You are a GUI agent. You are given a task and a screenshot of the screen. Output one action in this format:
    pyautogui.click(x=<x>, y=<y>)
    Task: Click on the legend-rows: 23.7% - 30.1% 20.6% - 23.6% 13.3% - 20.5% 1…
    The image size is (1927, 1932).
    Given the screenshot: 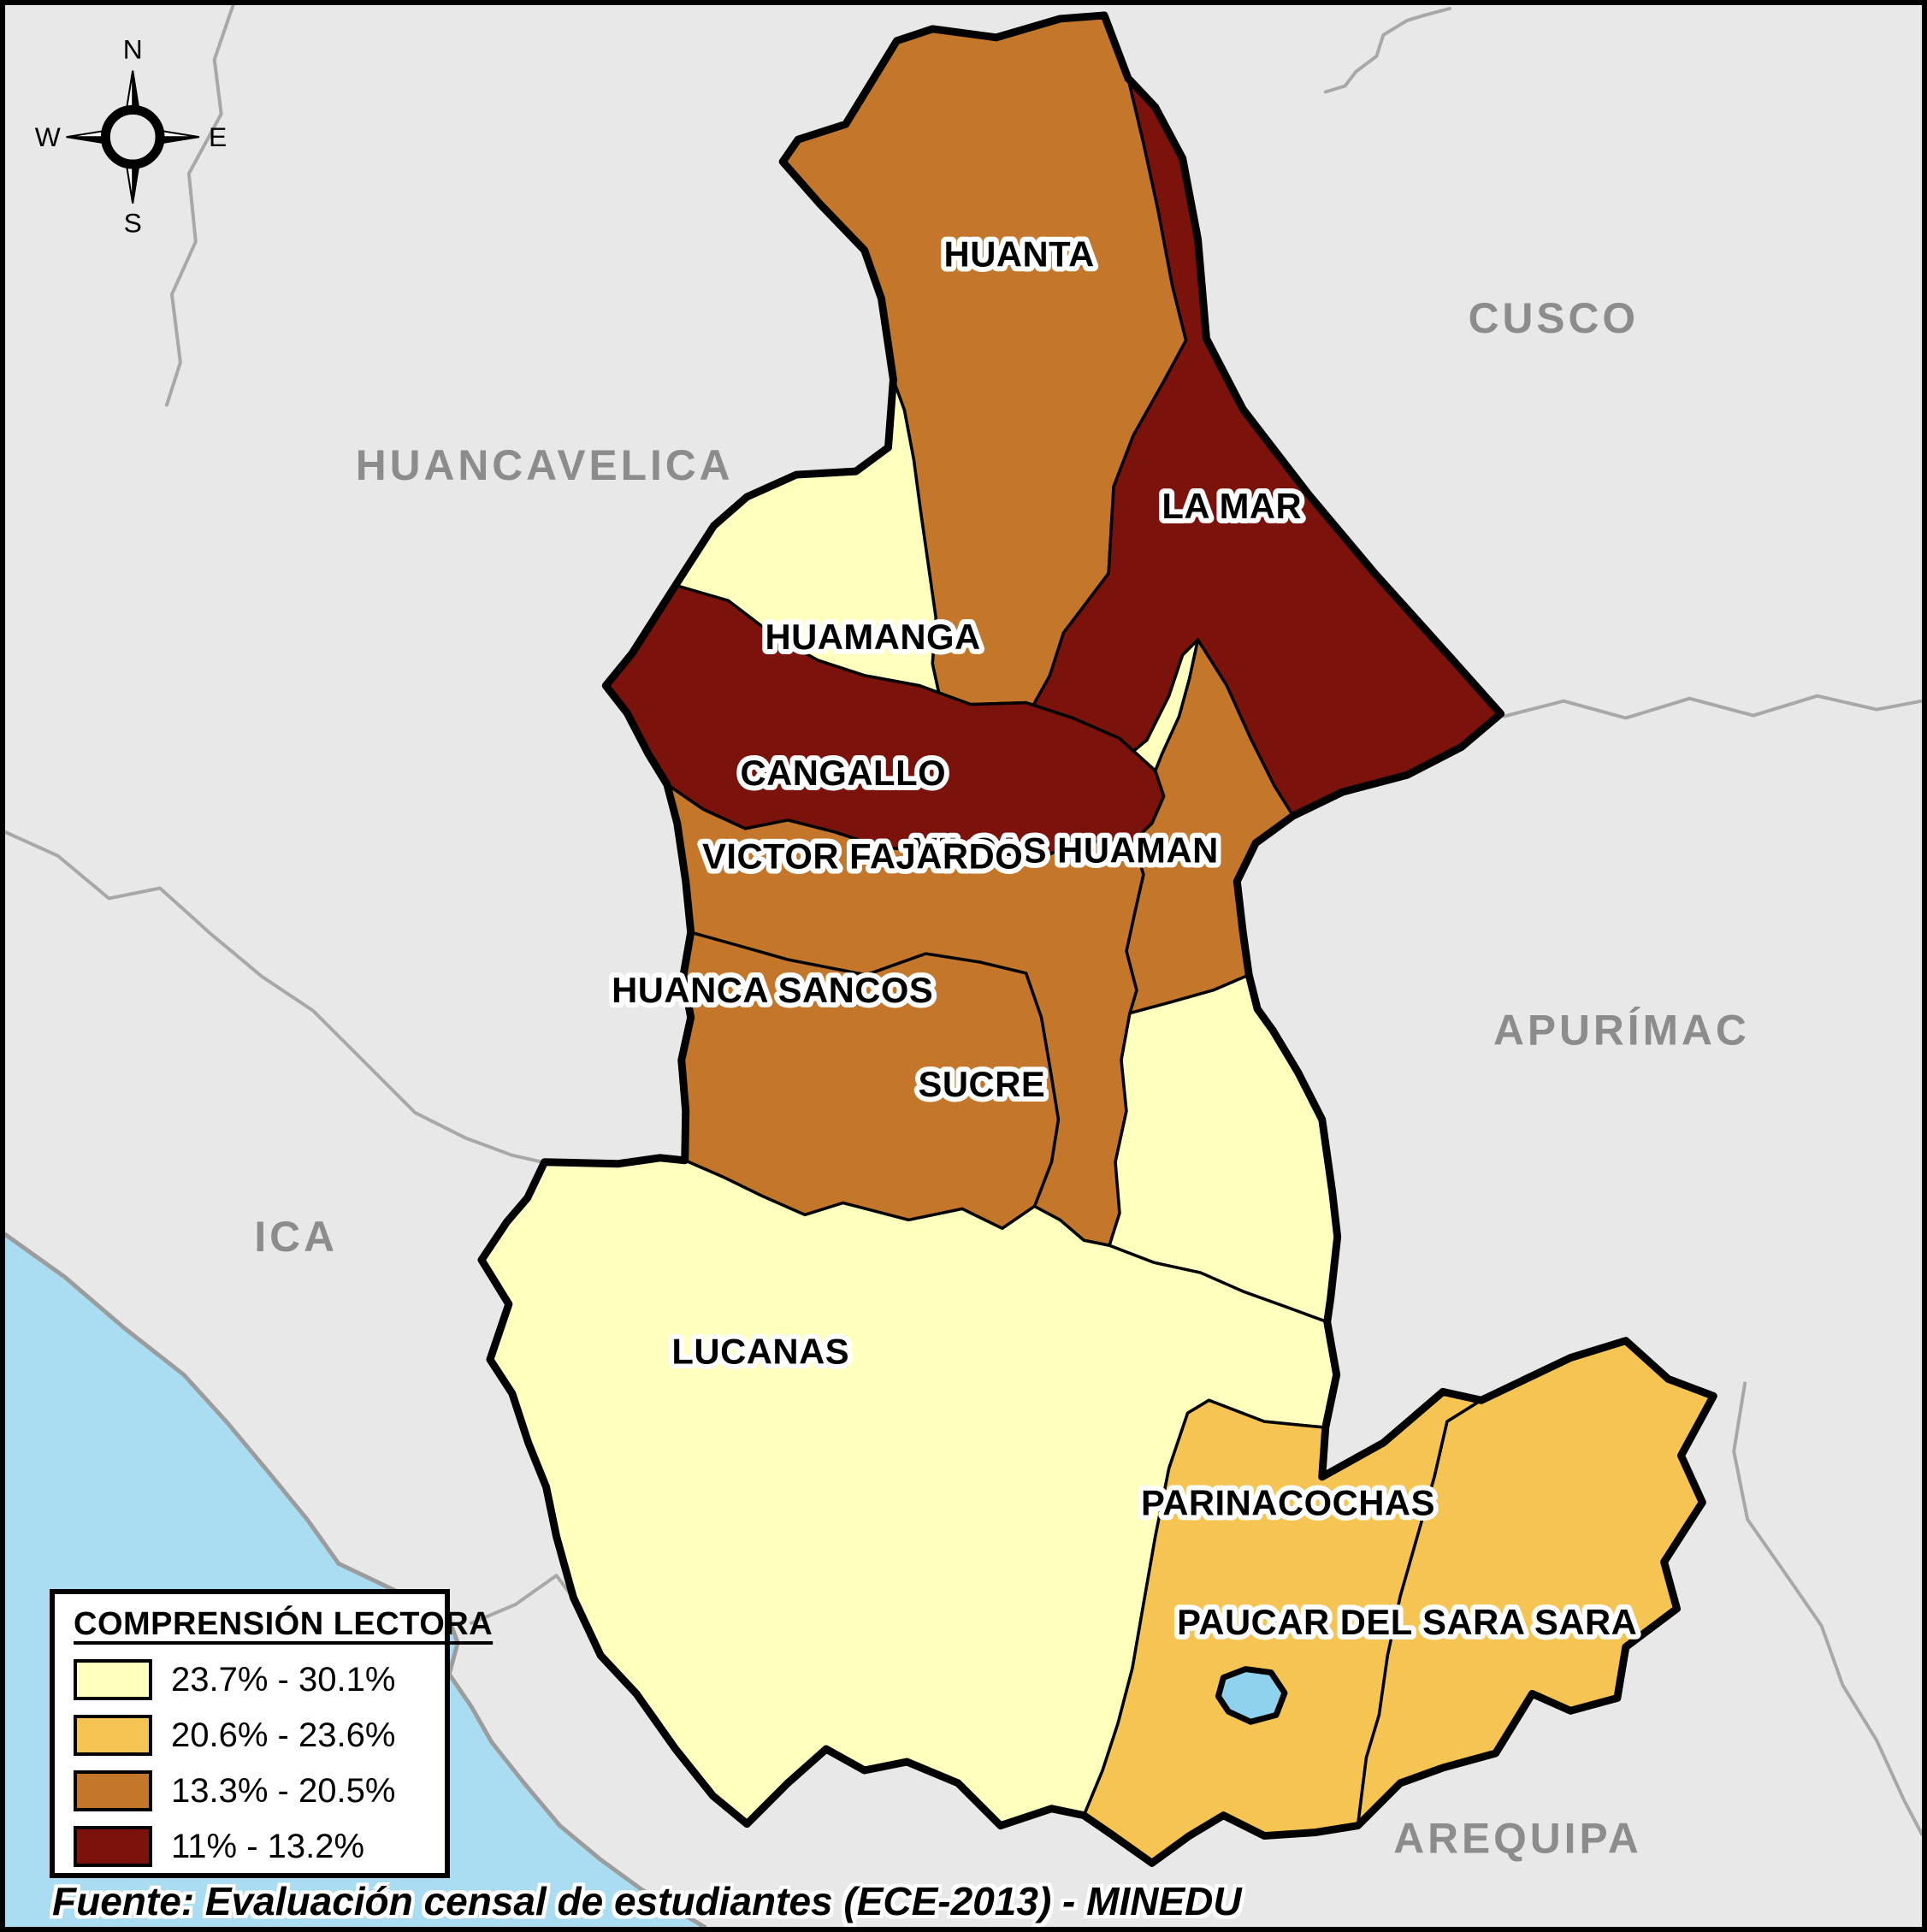 What is the action you would take?
    pyautogui.click(x=259, y=1763)
    